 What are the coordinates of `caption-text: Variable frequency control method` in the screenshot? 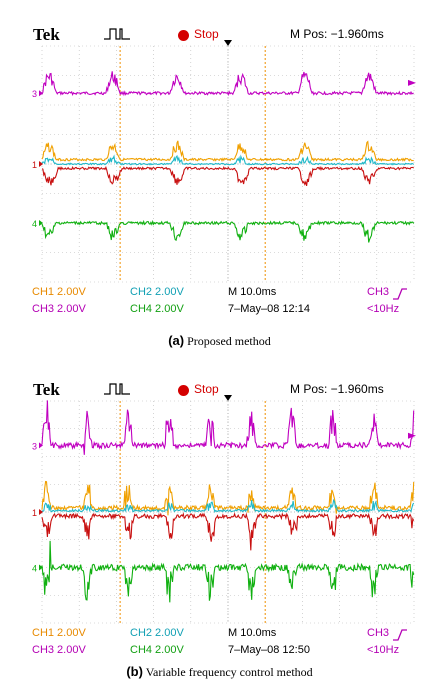 It's located at (227, 672).